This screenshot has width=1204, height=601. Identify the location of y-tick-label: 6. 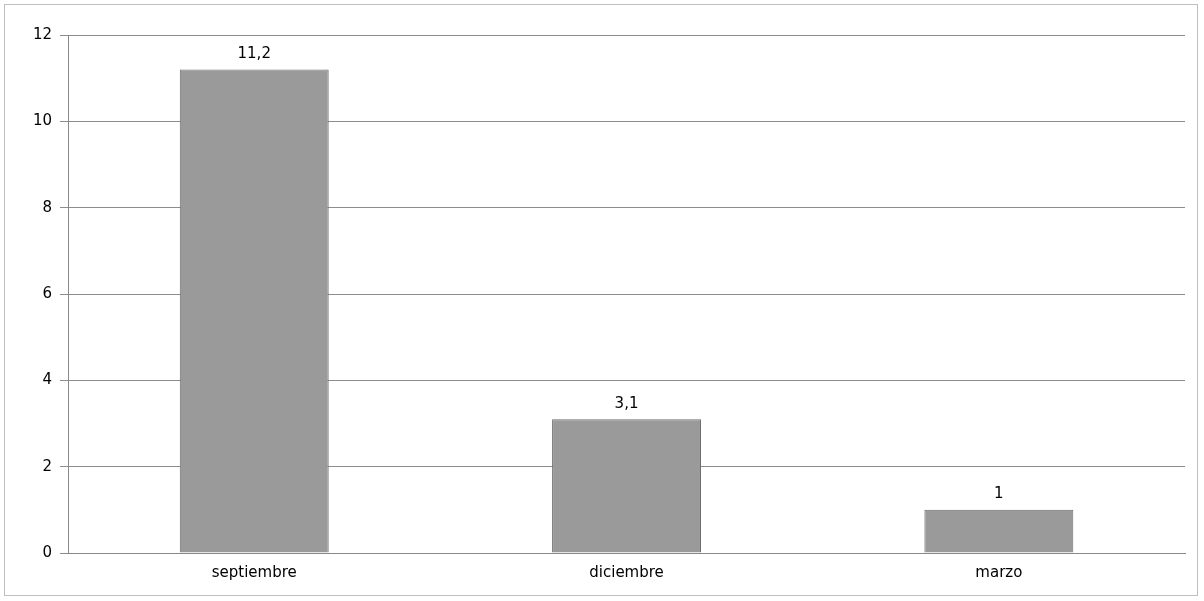
(47, 292).